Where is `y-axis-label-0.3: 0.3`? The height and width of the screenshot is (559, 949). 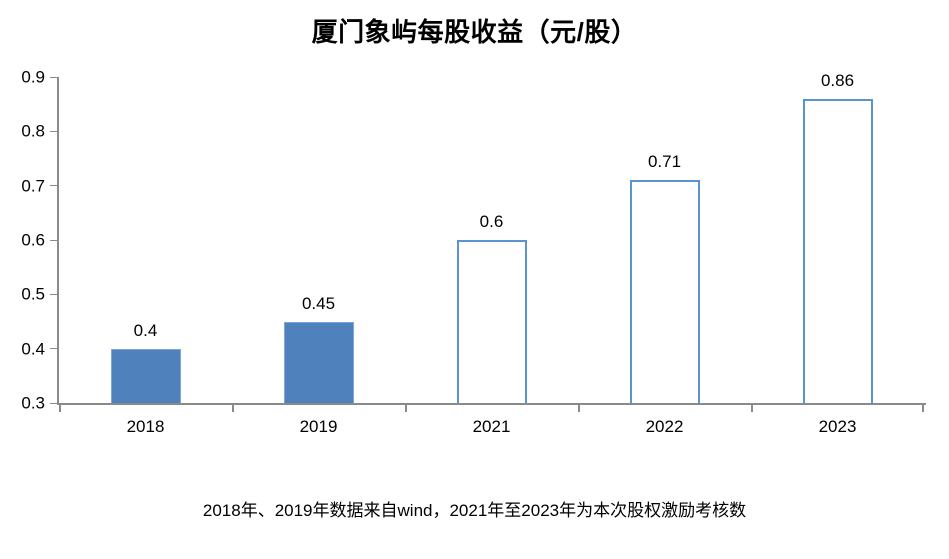 y-axis-label-0.3: 0.3 is located at coordinates (33, 403).